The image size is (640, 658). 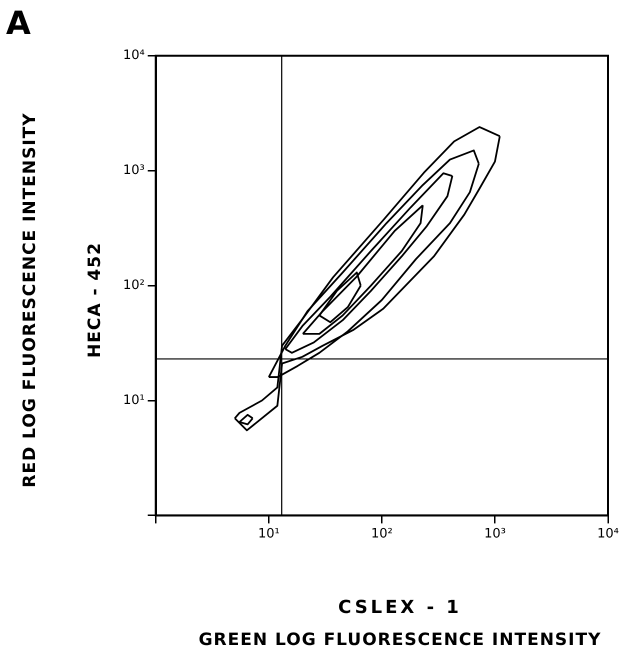 I want to click on x-tick-label: 10¹, so click(x=269, y=534).